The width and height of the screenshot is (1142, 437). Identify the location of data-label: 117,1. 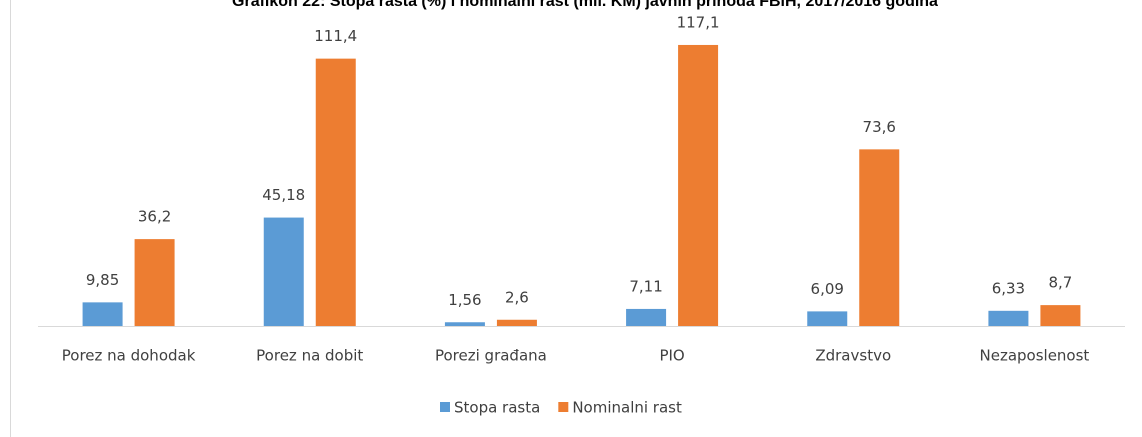
(698, 22).